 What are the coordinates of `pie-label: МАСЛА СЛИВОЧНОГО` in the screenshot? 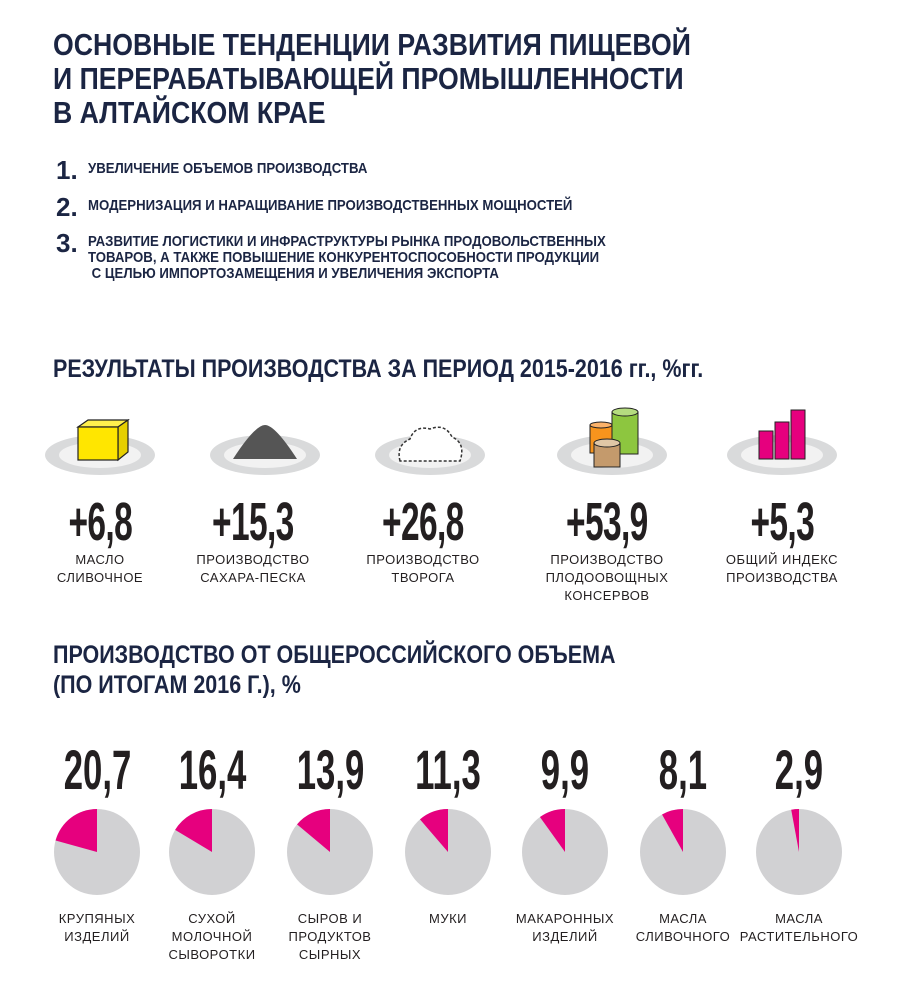 It's located at (683, 927).